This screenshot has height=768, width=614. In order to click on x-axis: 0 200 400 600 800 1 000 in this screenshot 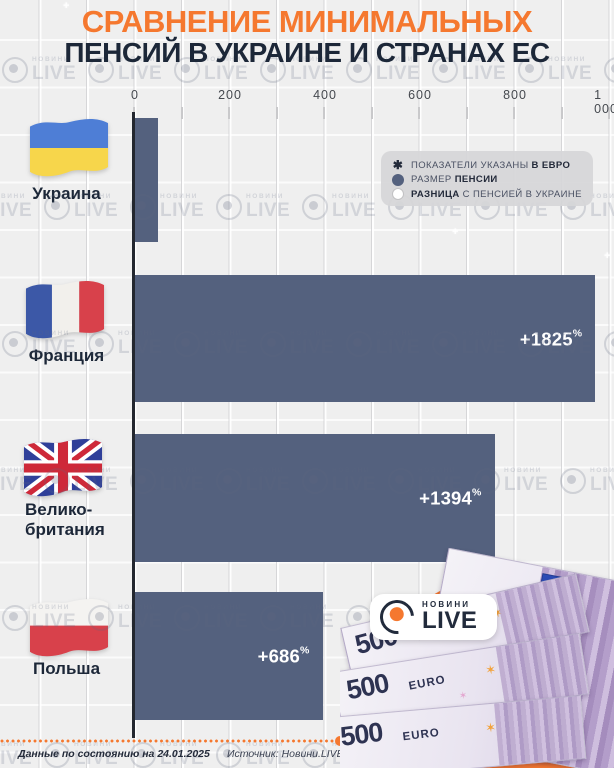, I will do `click(307, 102)`.